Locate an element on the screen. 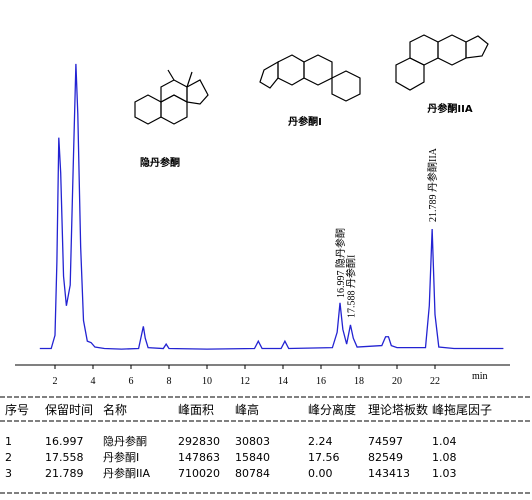 The height and width of the screenshot is (500, 532). table-cell: 82549 is located at coordinates (385, 457).